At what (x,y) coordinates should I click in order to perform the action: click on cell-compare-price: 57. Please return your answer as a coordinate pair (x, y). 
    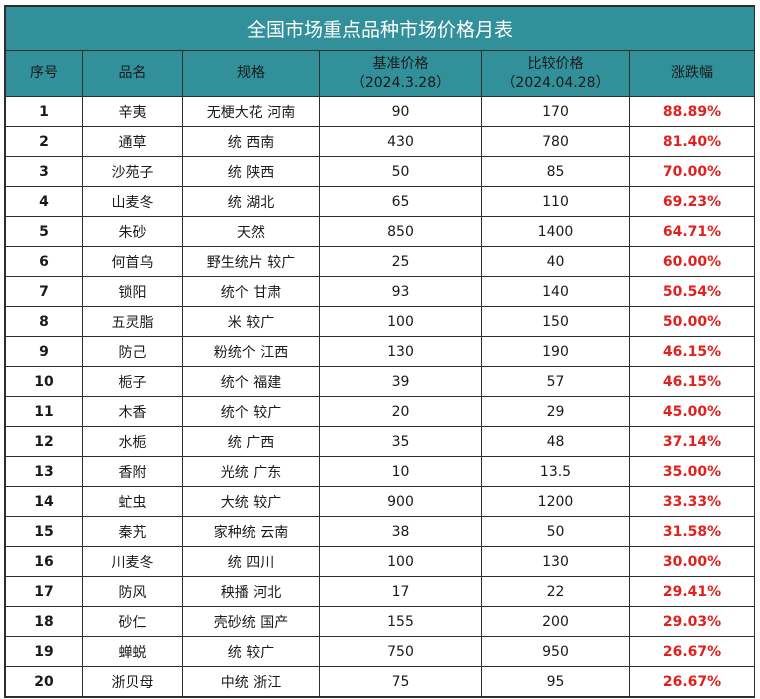
    Looking at the image, I should click on (555, 381).